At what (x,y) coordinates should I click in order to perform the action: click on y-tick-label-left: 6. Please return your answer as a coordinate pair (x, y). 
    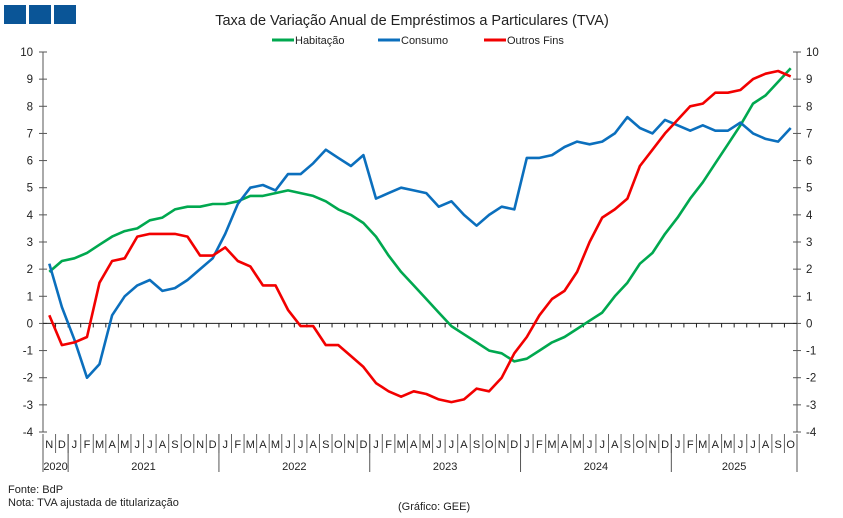
    Looking at the image, I should click on (30, 162).